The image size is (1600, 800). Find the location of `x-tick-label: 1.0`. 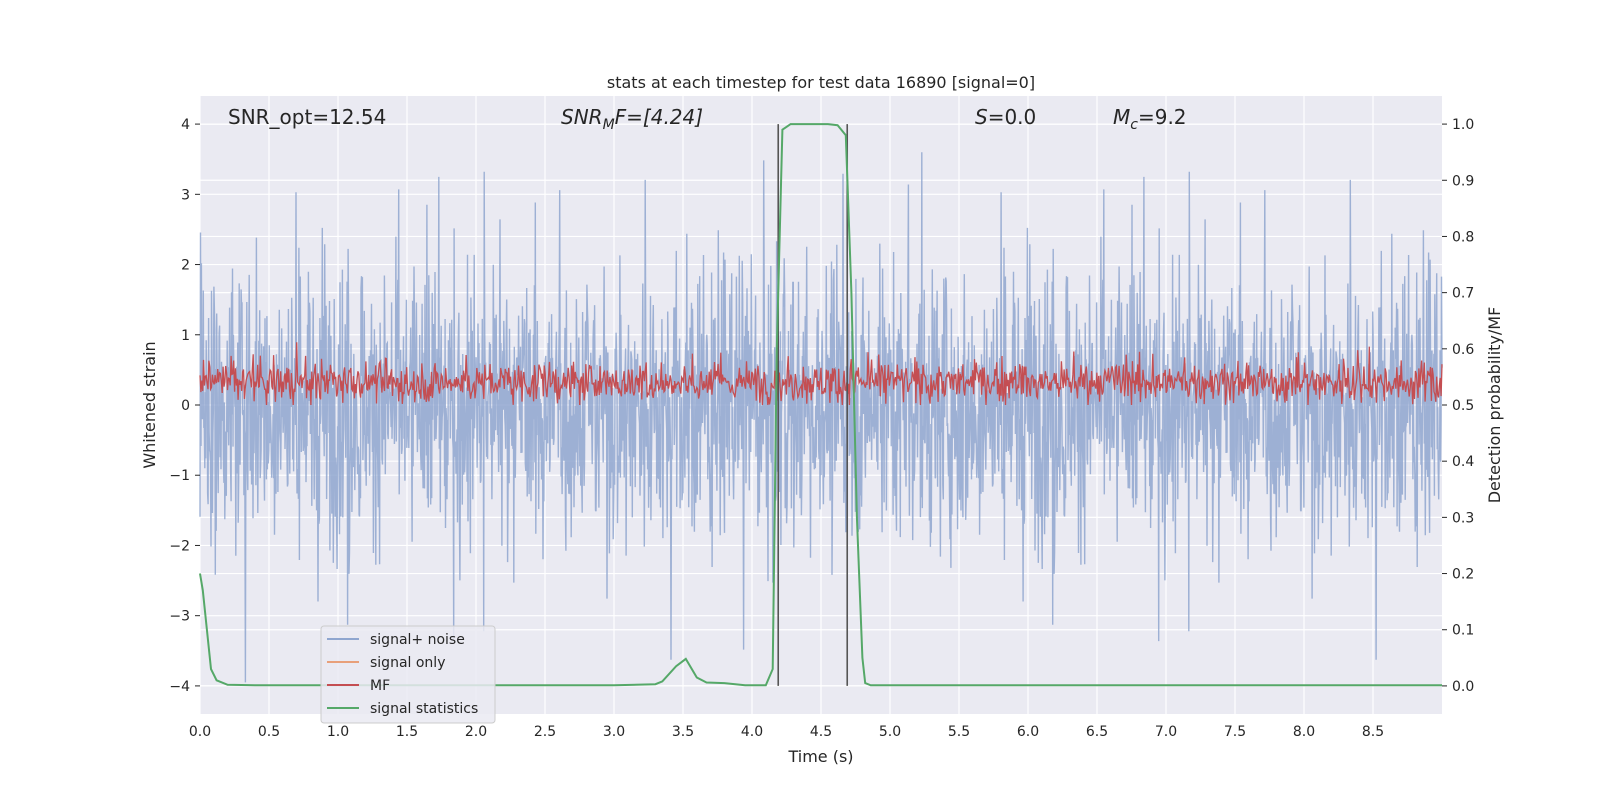

x-tick-label: 1.0 is located at coordinates (338, 732).